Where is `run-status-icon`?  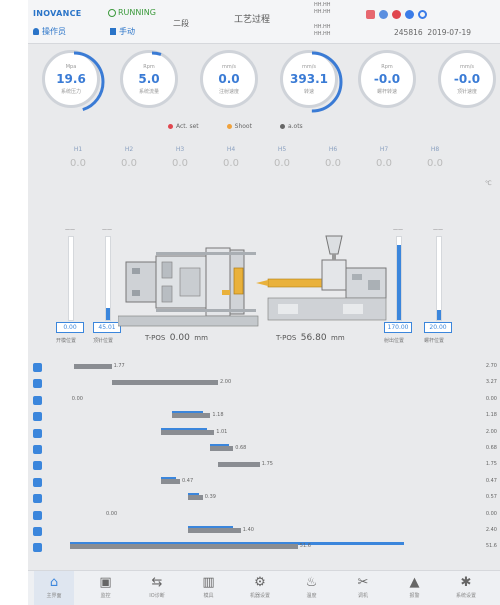 run-status-icon is located at coordinates (112, 12).